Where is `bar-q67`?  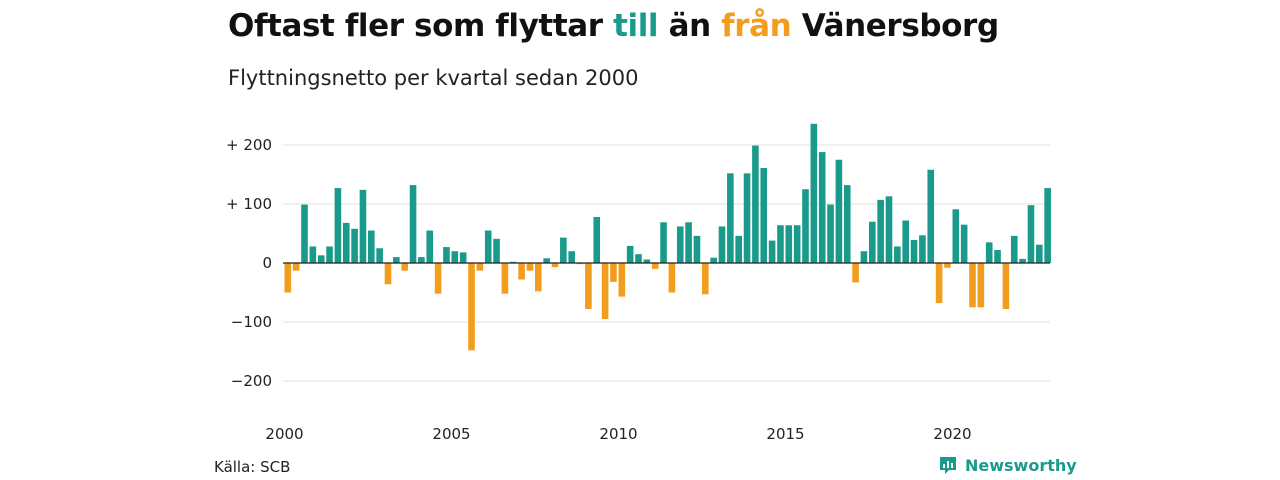 bar-q67 is located at coordinates (839, 211).